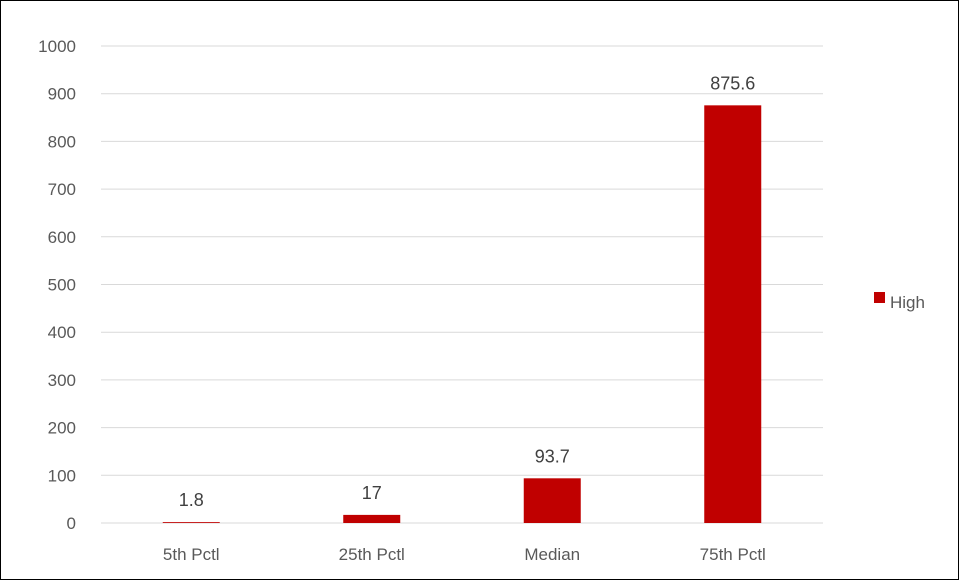 The width and height of the screenshot is (959, 580). What do you see at coordinates (552, 554) in the screenshot?
I see `x-tick-label: Median` at bounding box center [552, 554].